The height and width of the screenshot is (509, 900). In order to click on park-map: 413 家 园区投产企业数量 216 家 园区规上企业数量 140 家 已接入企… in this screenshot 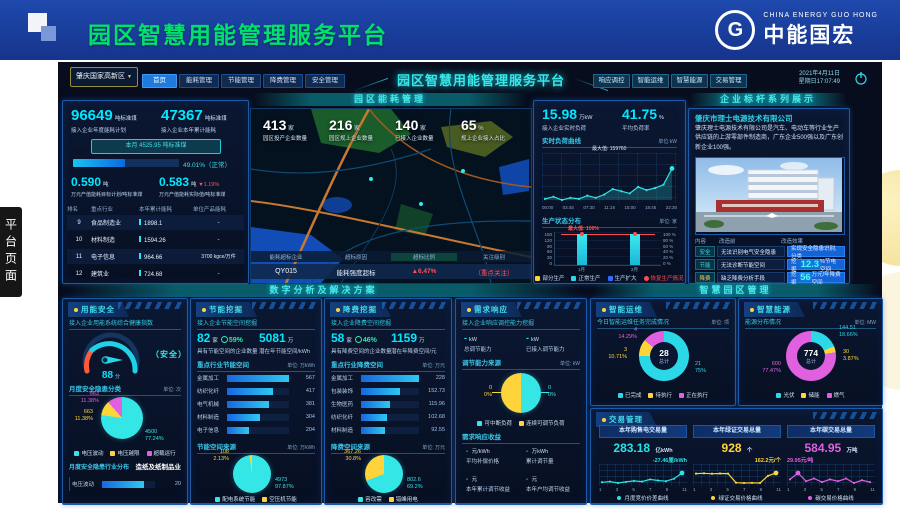, I will do `click(391, 196)`.